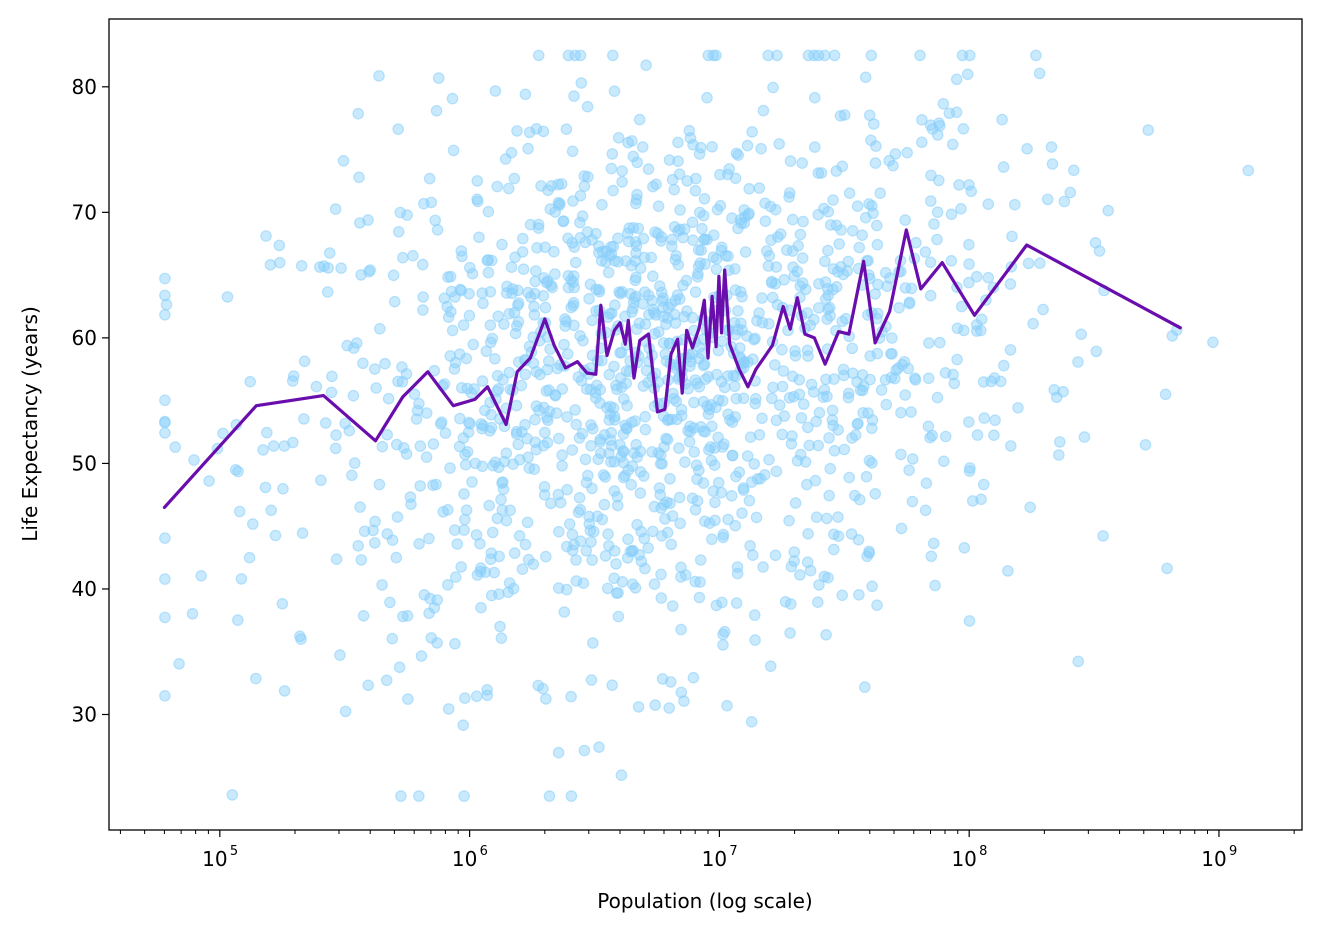 Image resolution: width=1322 pixels, height=939 pixels. Describe the element at coordinates (733, 851) in the screenshot. I see `x-tick-exponent: 7` at that location.